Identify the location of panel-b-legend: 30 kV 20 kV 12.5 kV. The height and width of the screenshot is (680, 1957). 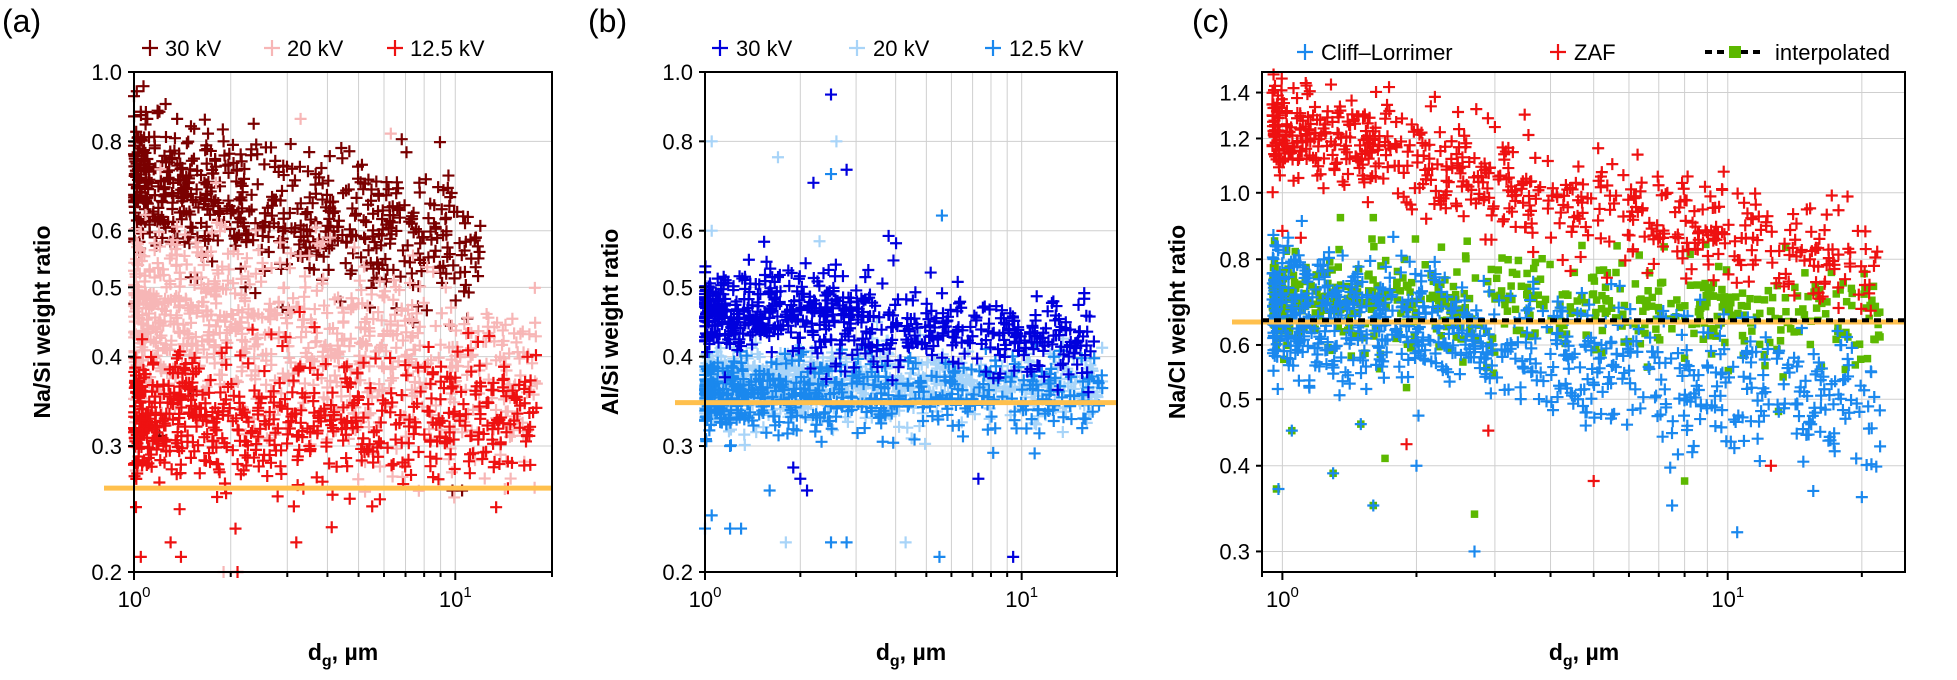
(898, 48).